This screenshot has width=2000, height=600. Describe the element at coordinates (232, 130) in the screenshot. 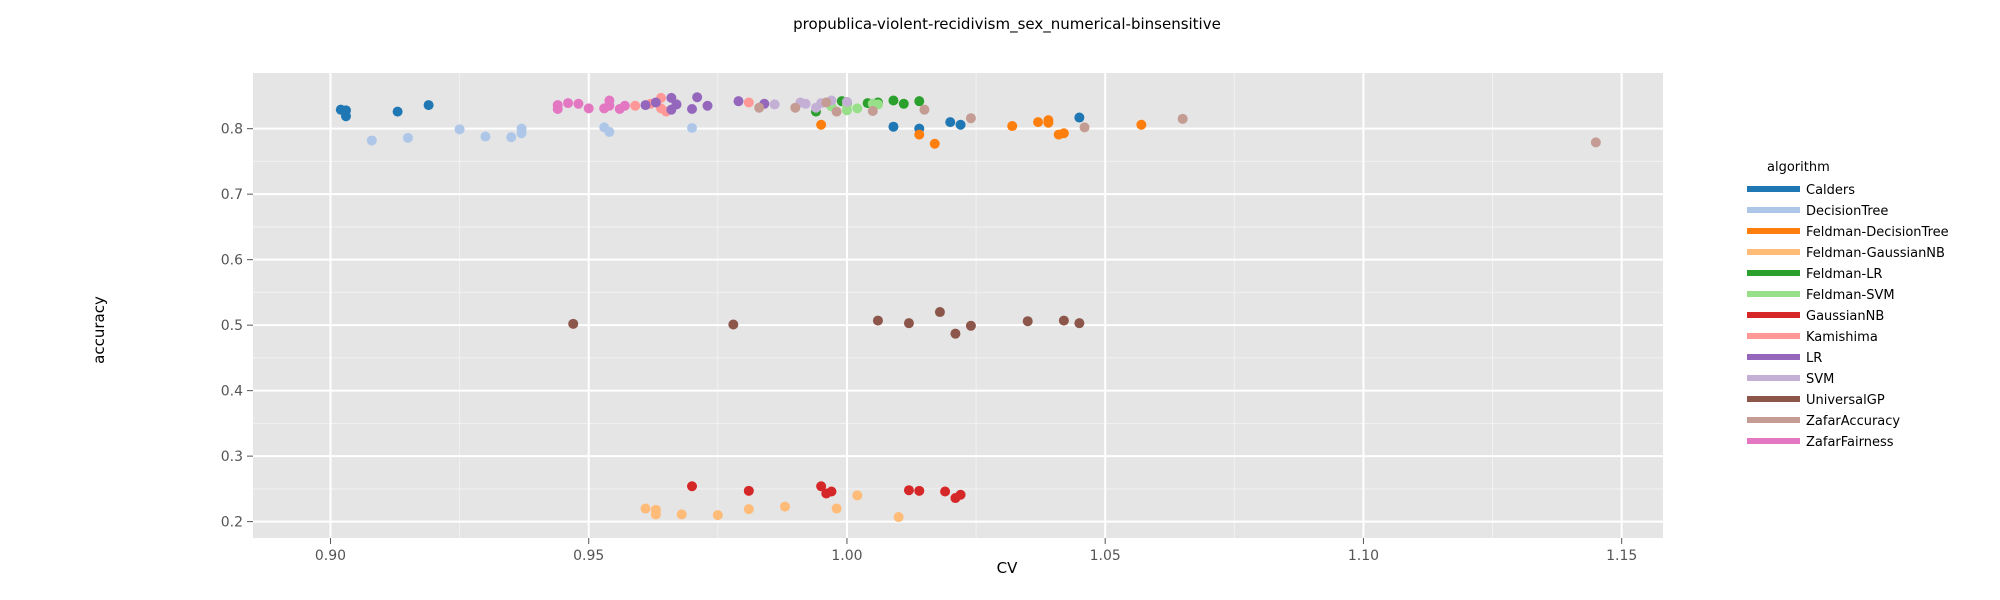

I see `y-tick-label: 0.8` at that location.